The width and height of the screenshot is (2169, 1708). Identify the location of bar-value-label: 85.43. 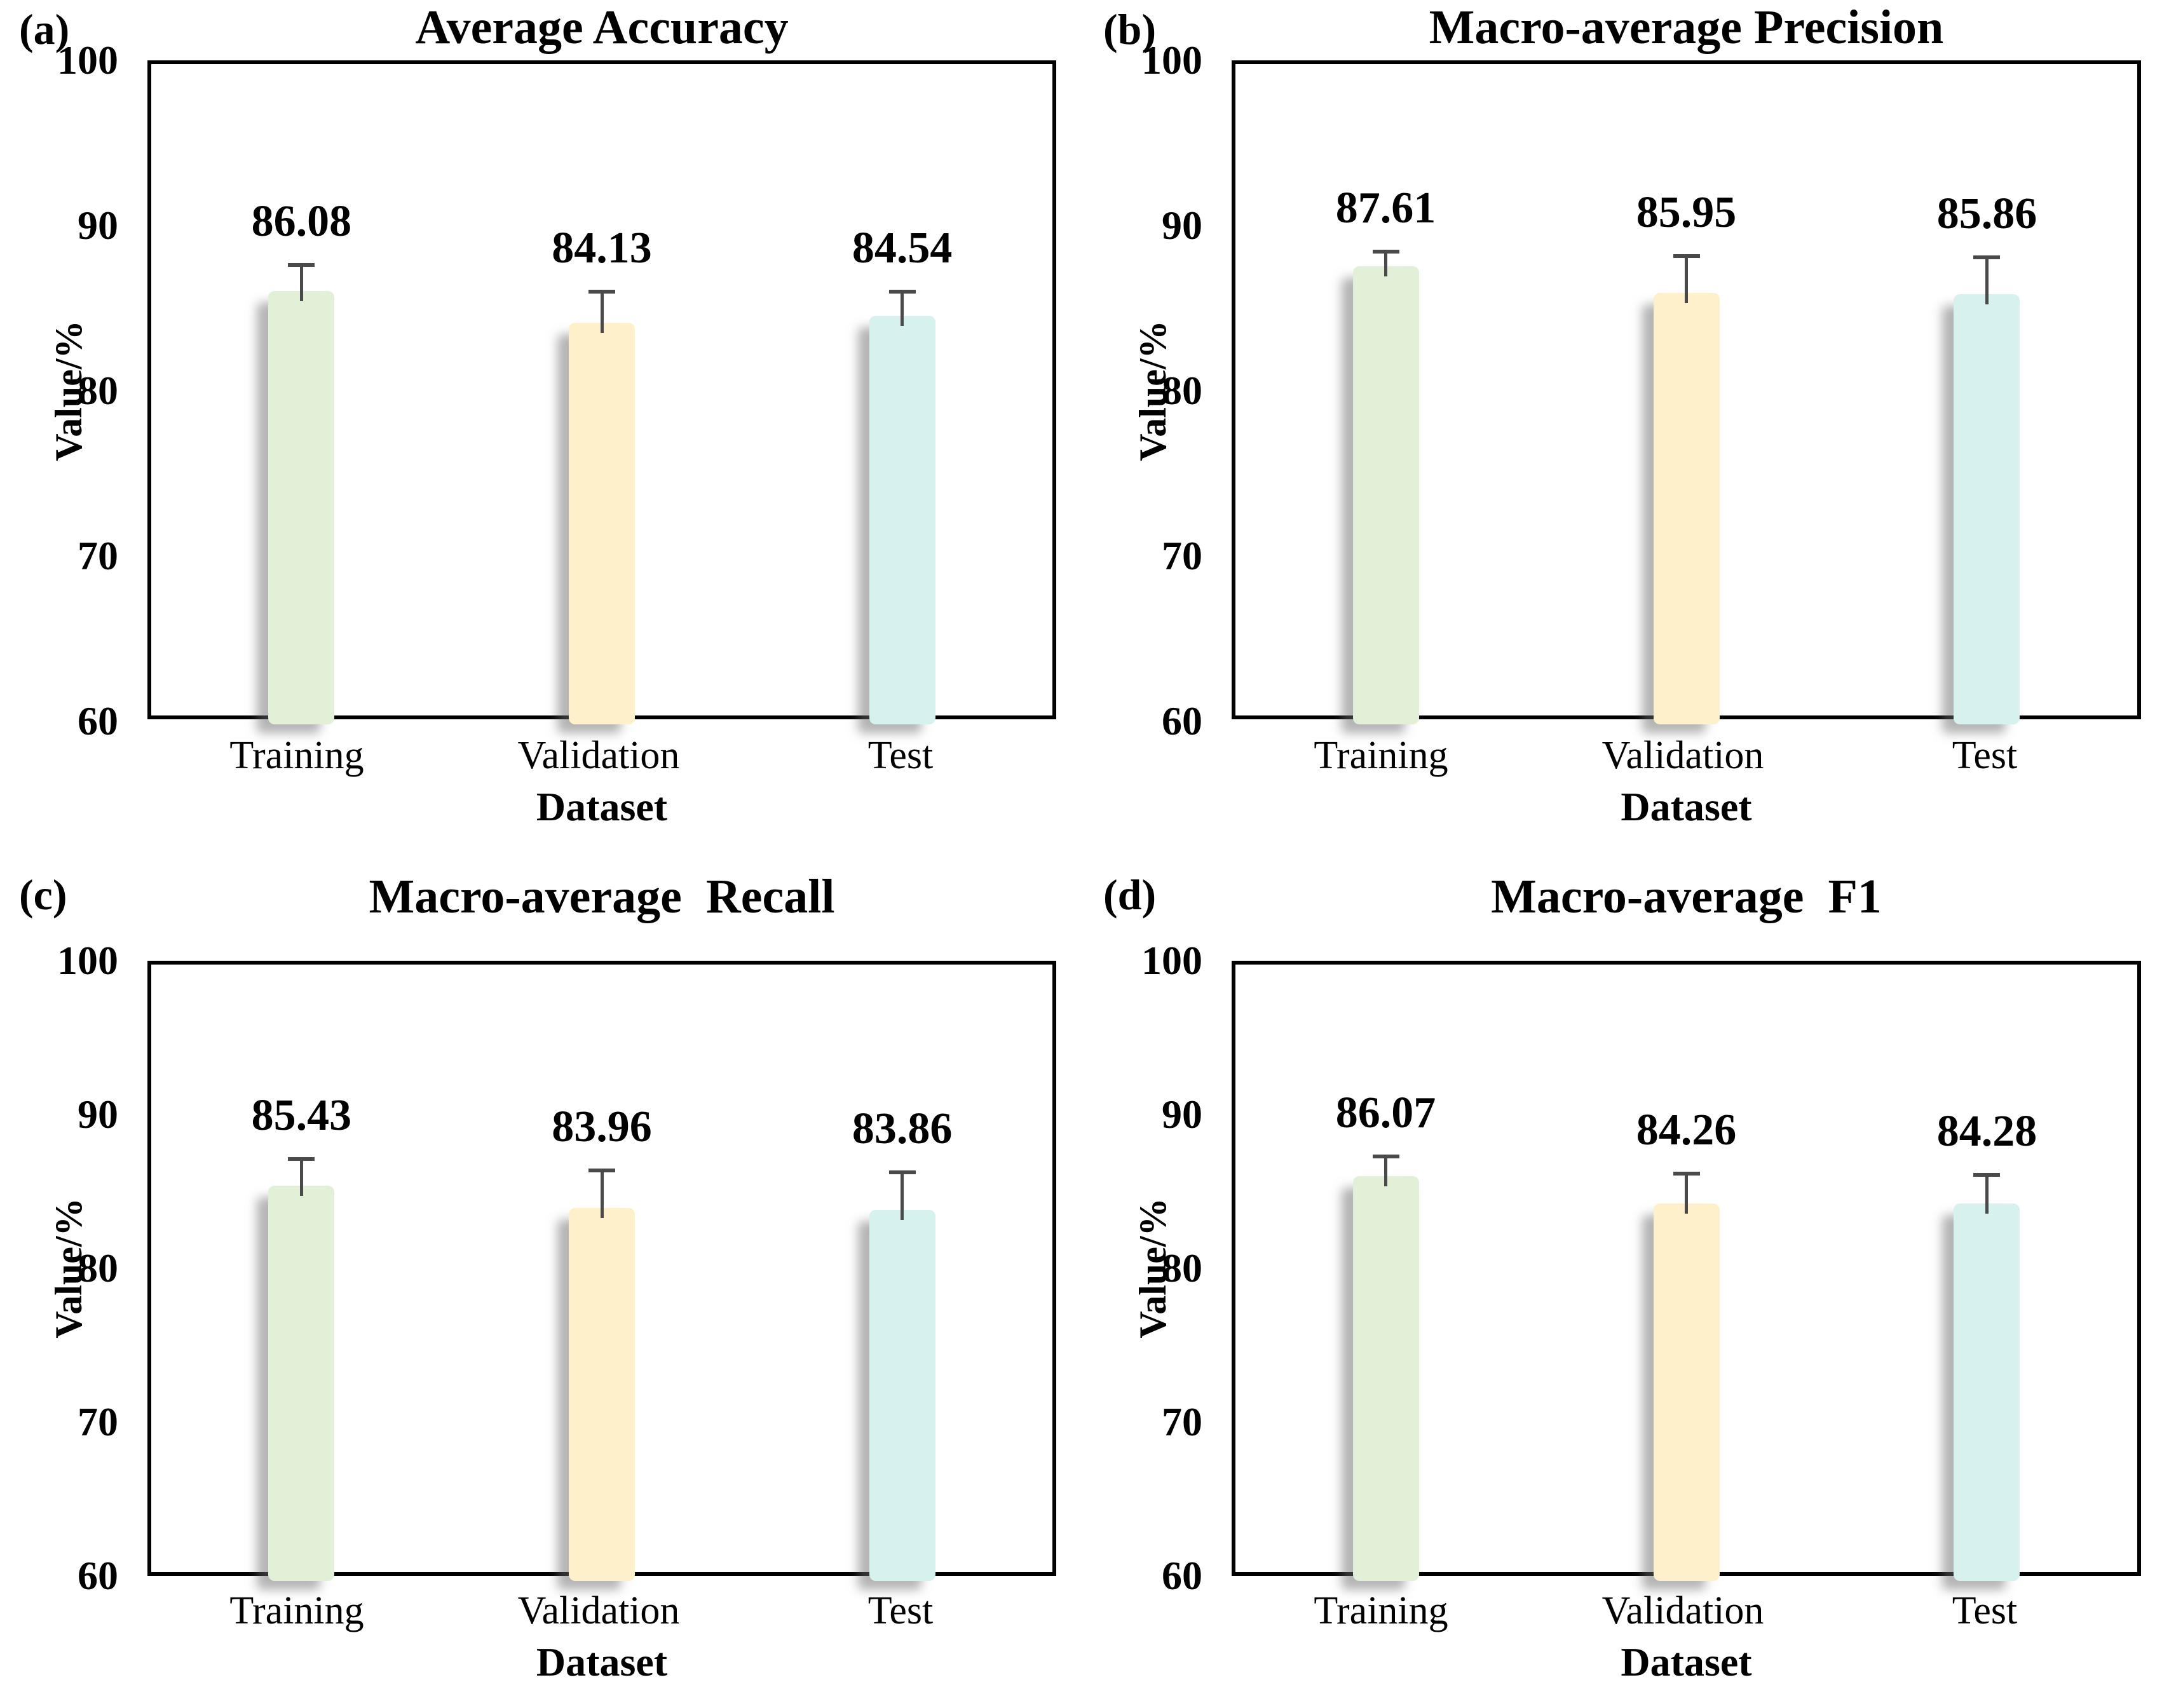
(301, 1115).